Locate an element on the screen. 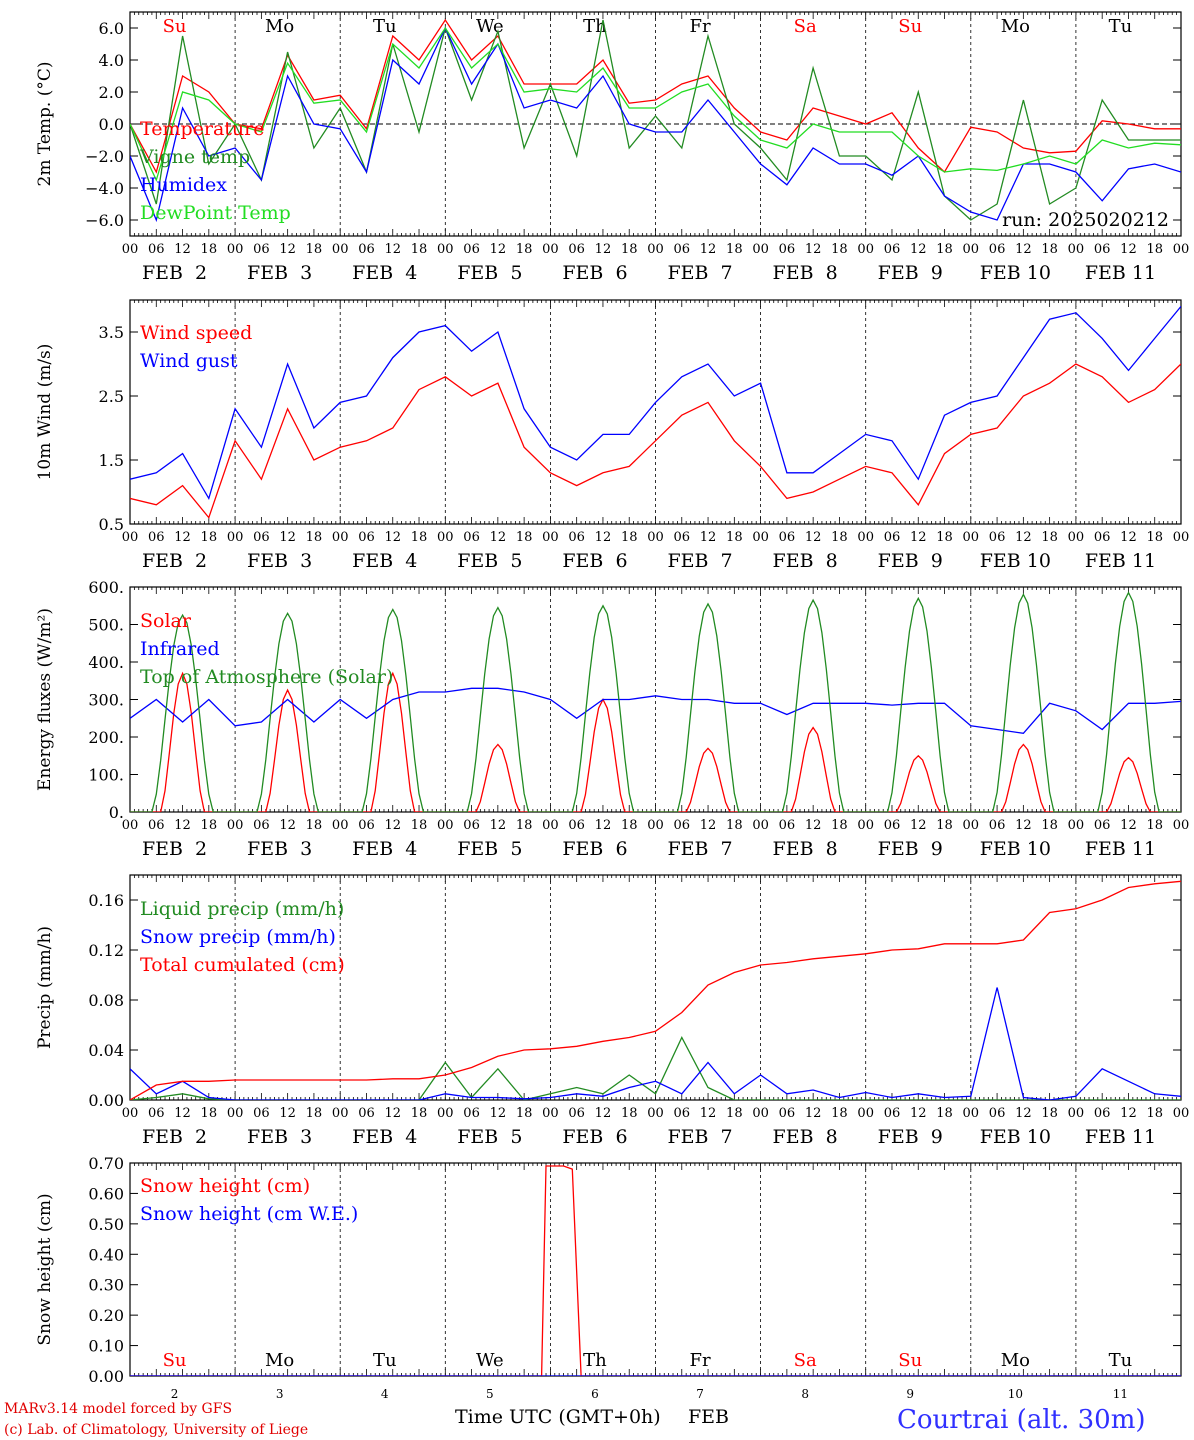 The height and width of the screenshot is (1440, 1194). series-humidex is located at coordinates (655, 124).